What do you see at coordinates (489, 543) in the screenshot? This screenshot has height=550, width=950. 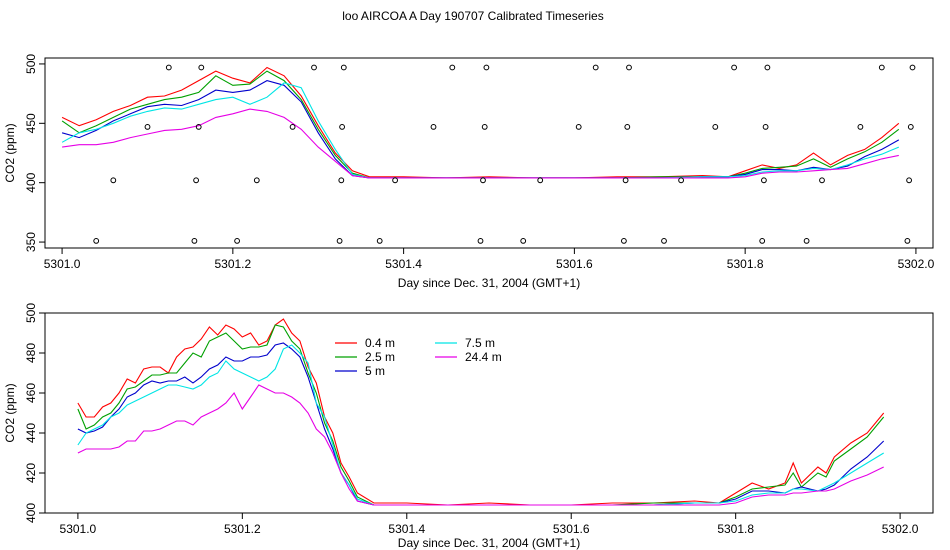 I see `xlabel-bottom: Day since Dec. 31, 2004 (GMT+1)` at bounding box center [489, 543].